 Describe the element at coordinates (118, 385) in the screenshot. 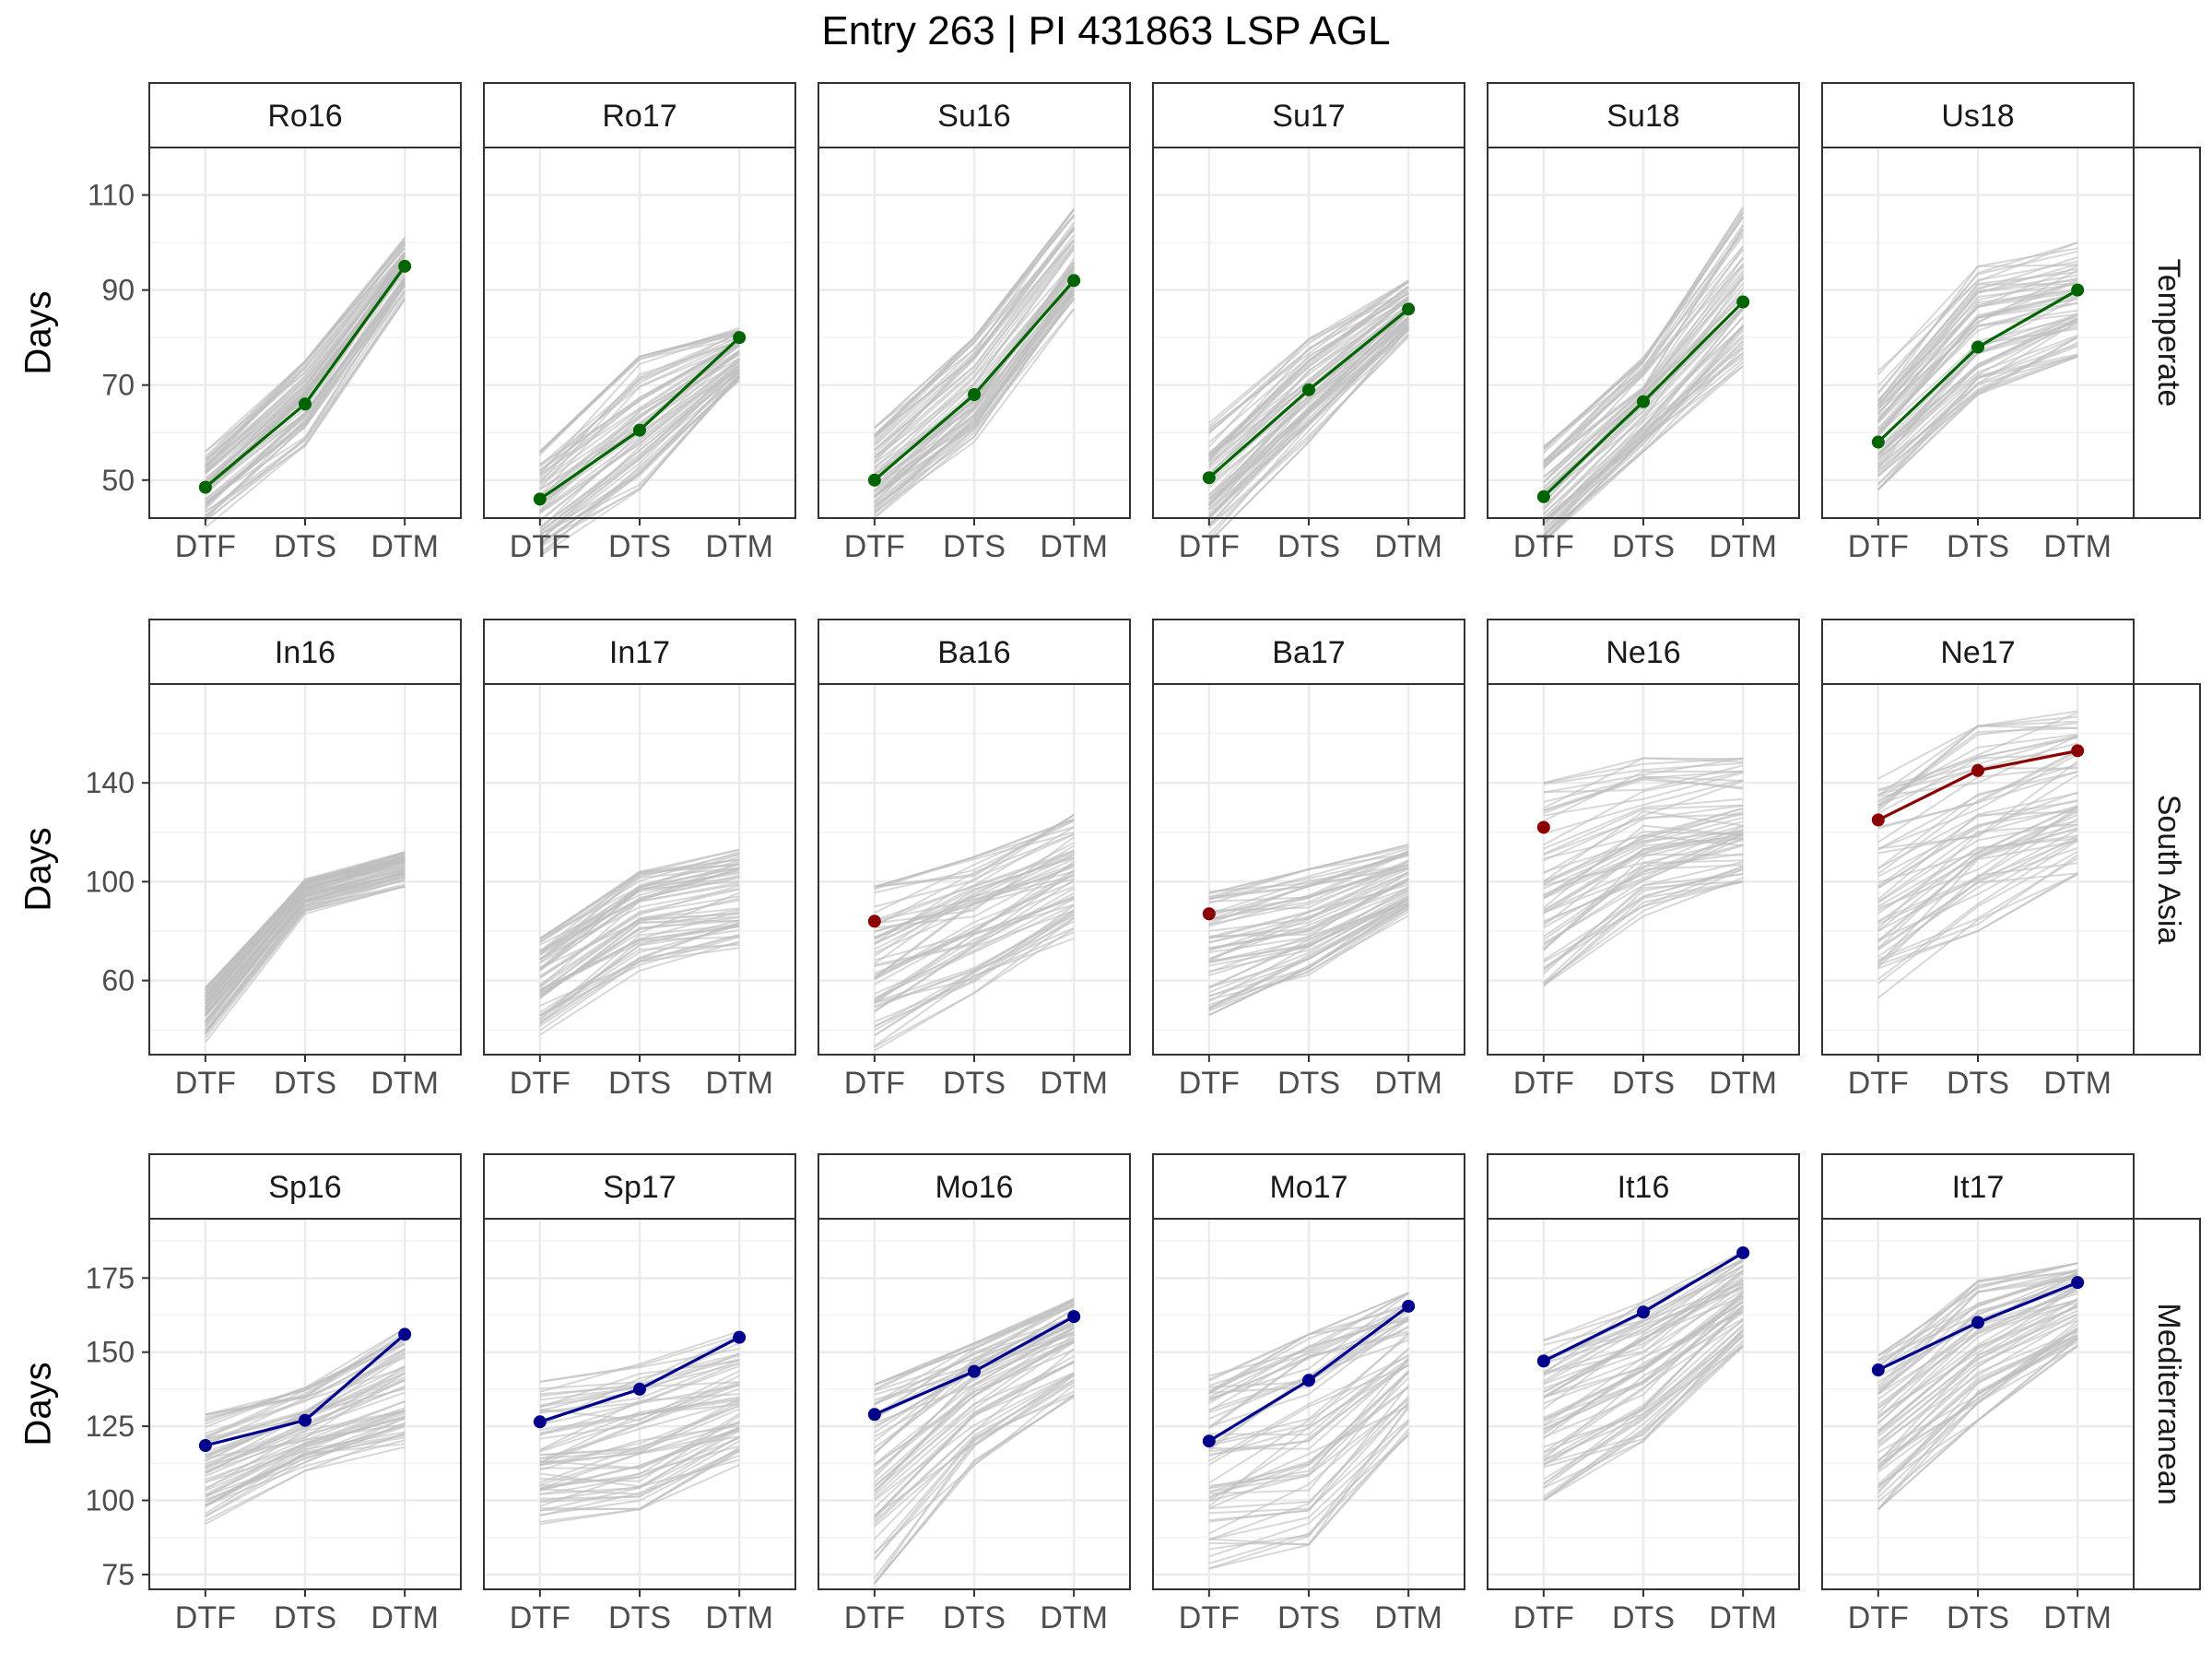

I see `y-tick-label: 70` at that location.